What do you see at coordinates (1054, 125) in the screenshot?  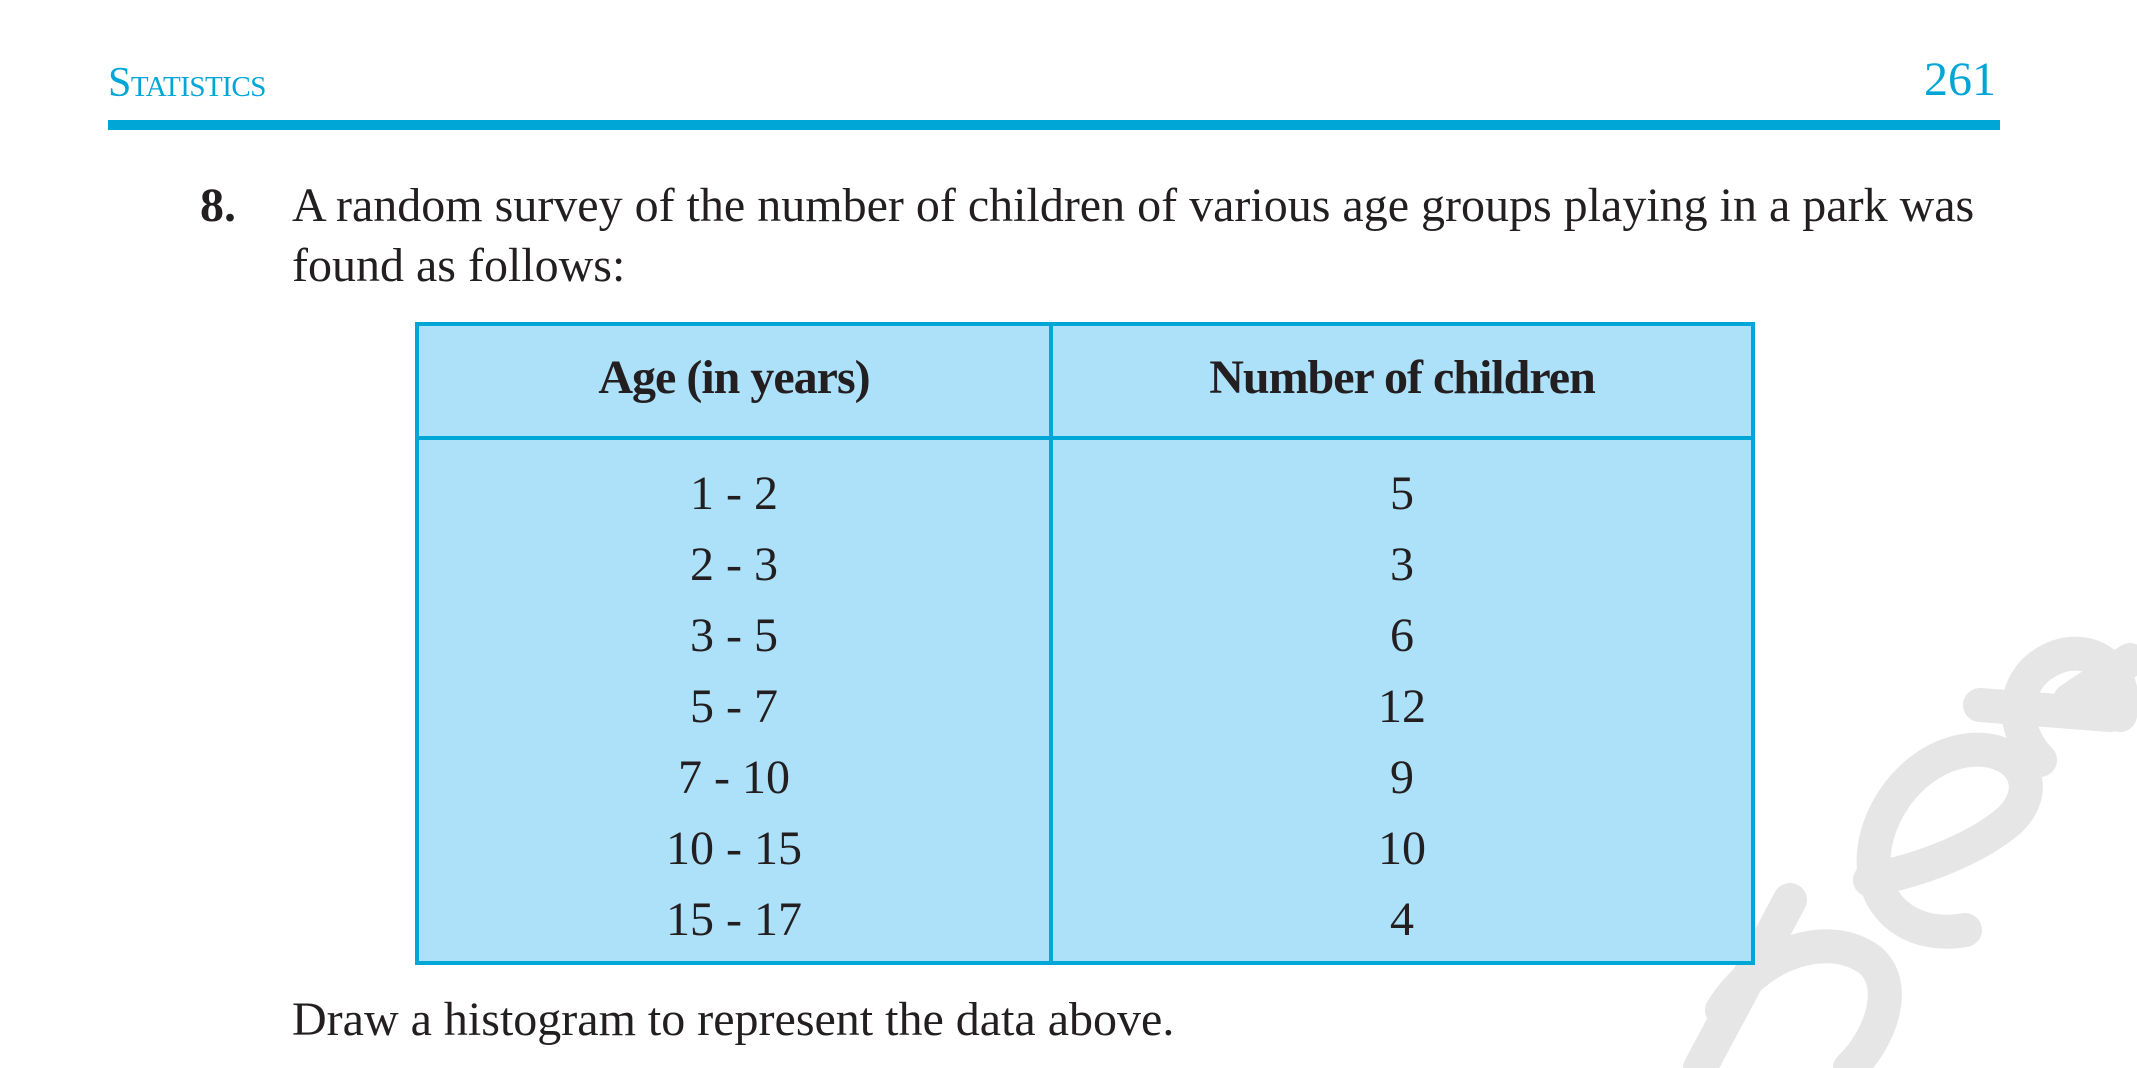 I see `header-rule` at bounding box center [1054, 125].